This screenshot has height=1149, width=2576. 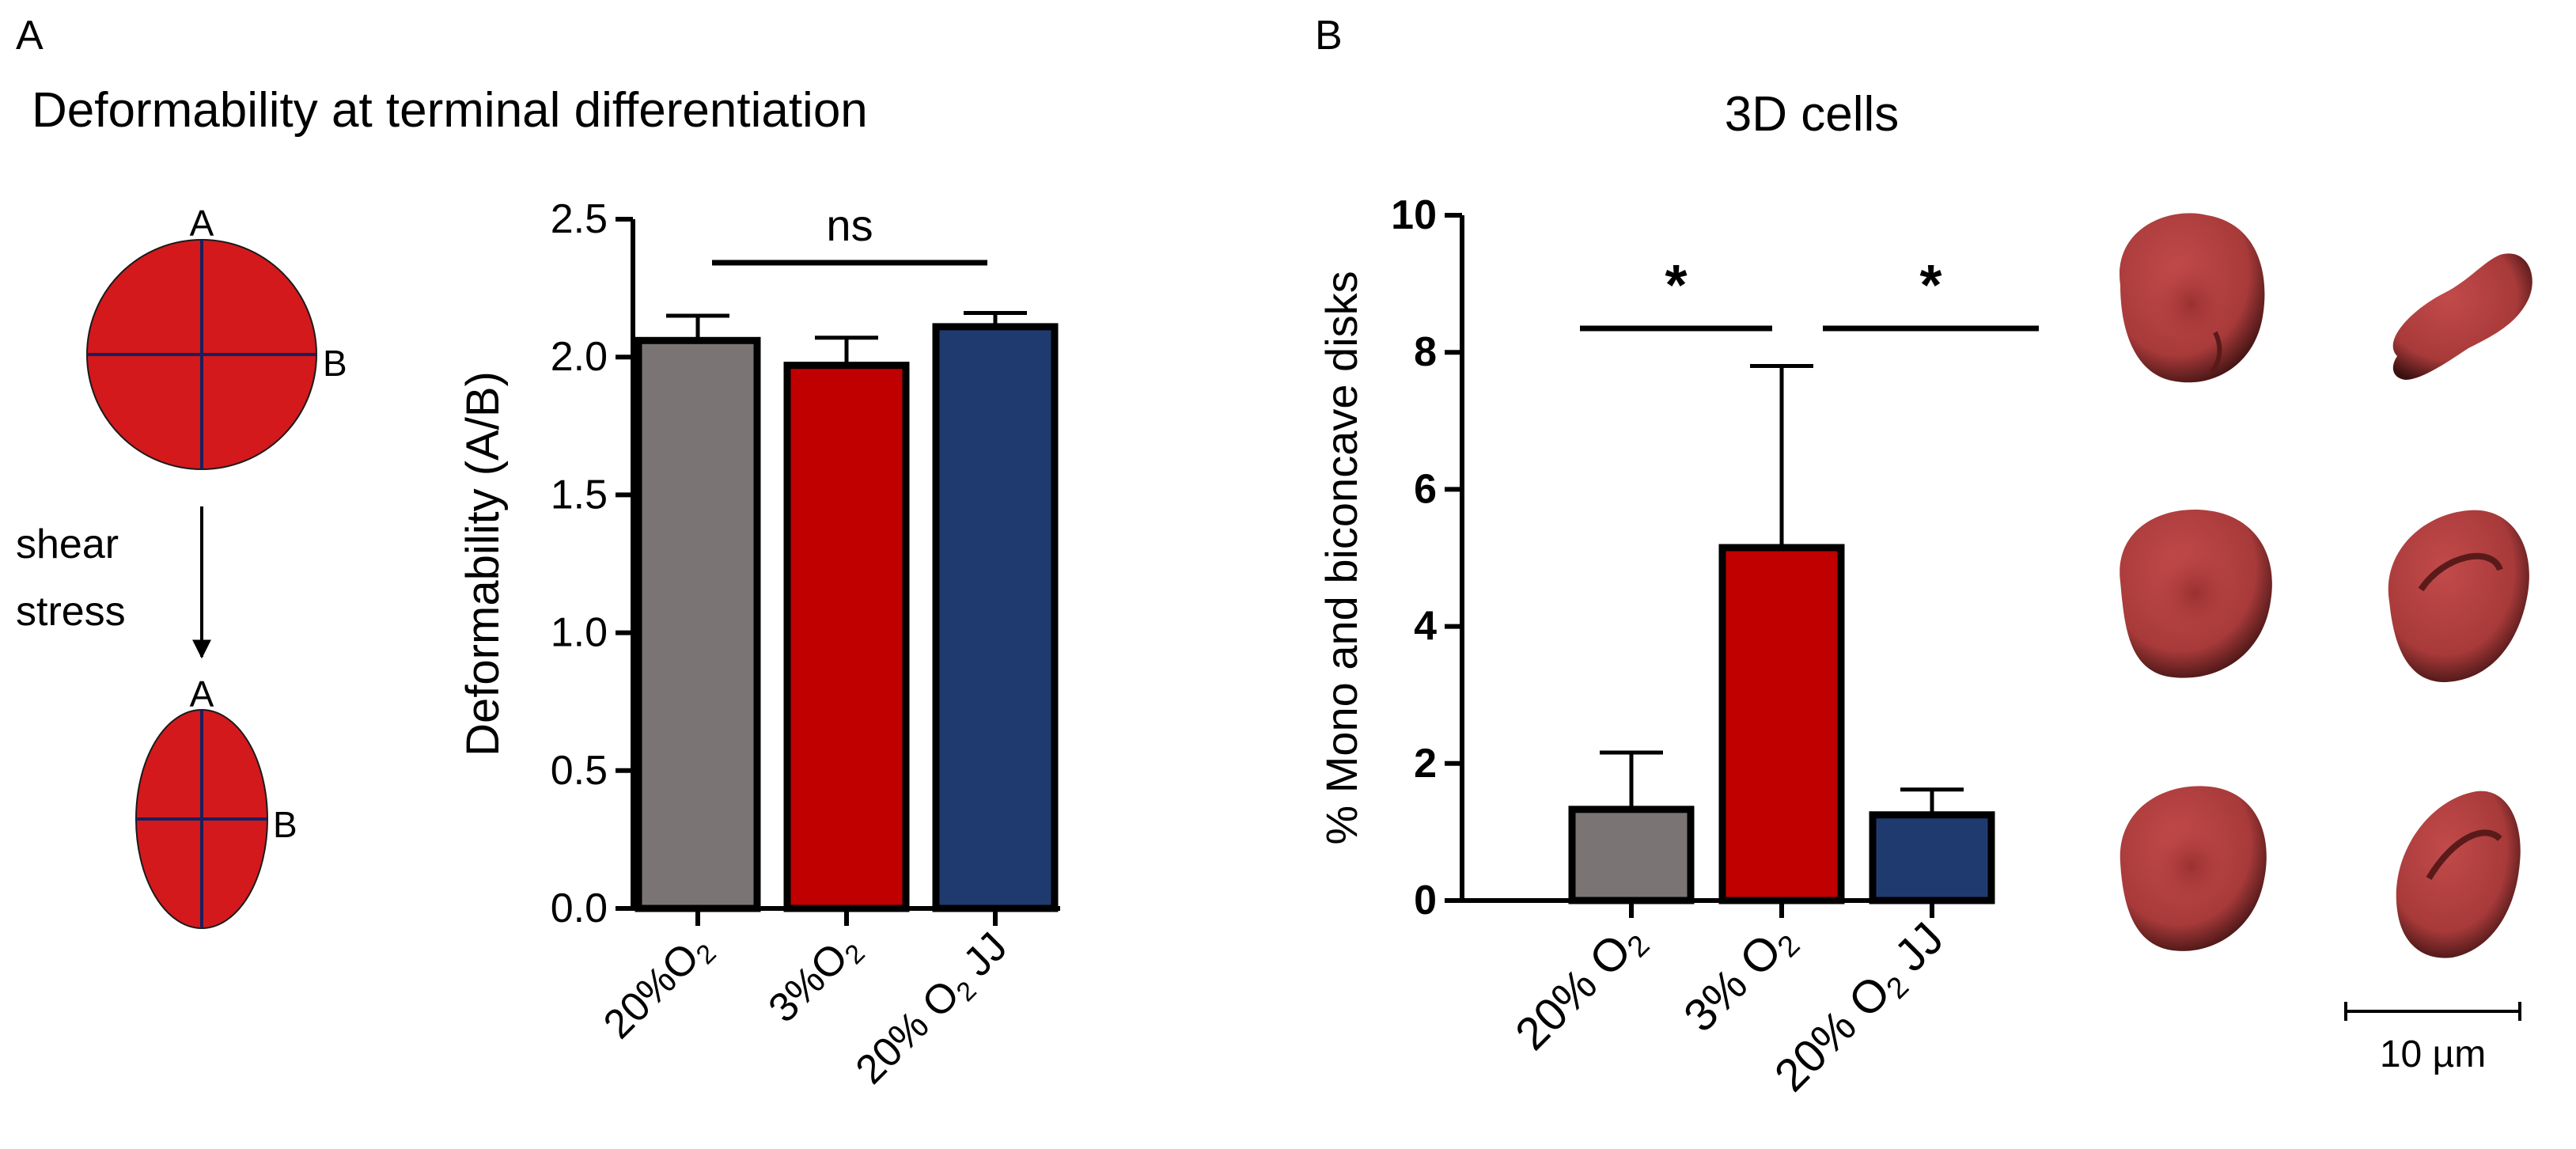 I want to click on y-axis-label: Deformability (A/B), so click(x=483, y=564).